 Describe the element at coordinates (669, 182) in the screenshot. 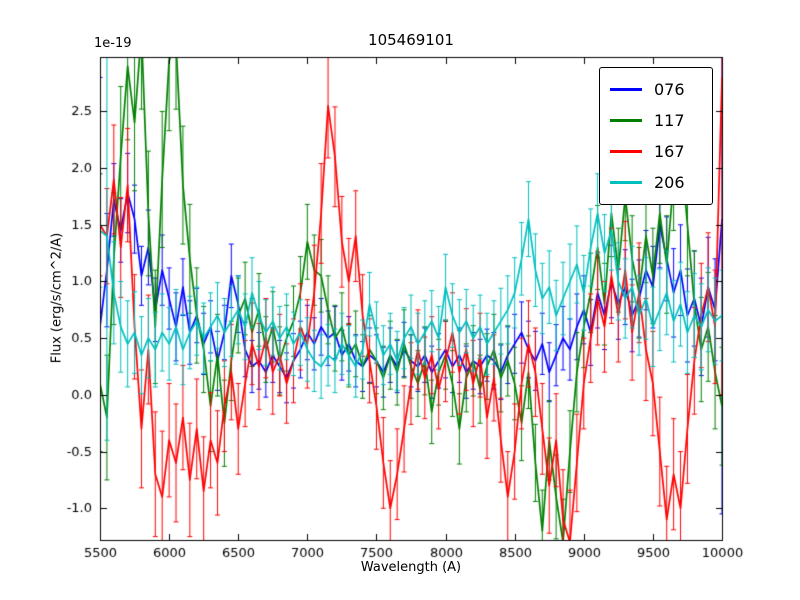

I see `legend-label: 206` at that location.